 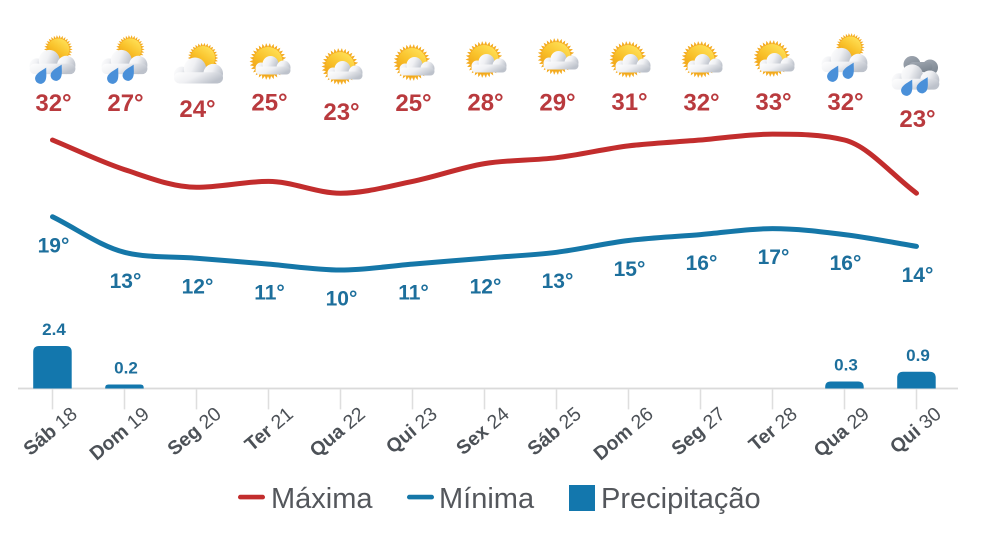 What do you see at coordinates (126, 368) in the screenshot?
I see `svg-text: 0.2` at bounding box center [126, 368].